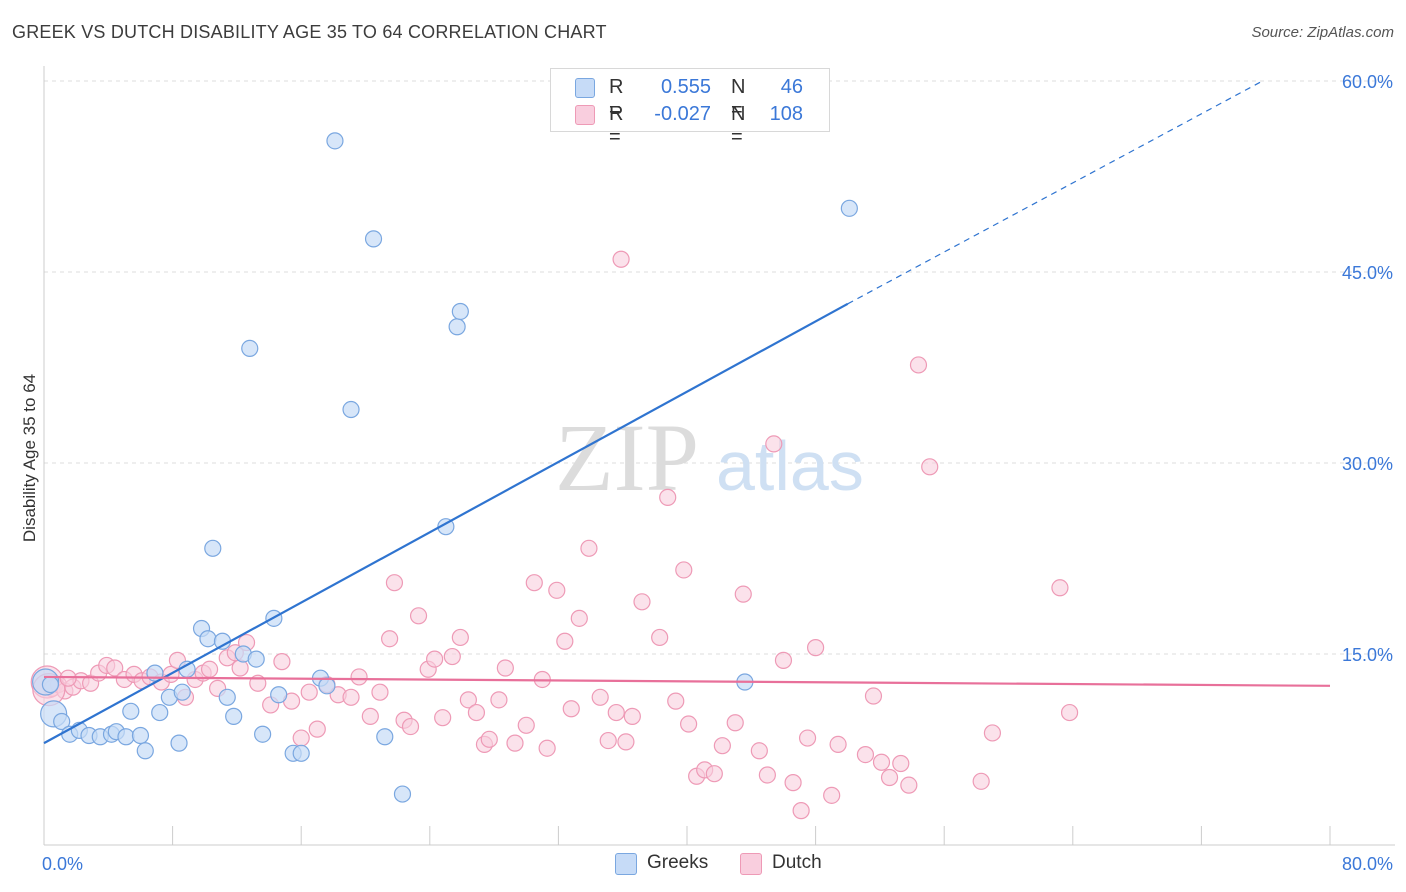  I want to click on y-tick-label: 45.0%, so click(1367, 273).